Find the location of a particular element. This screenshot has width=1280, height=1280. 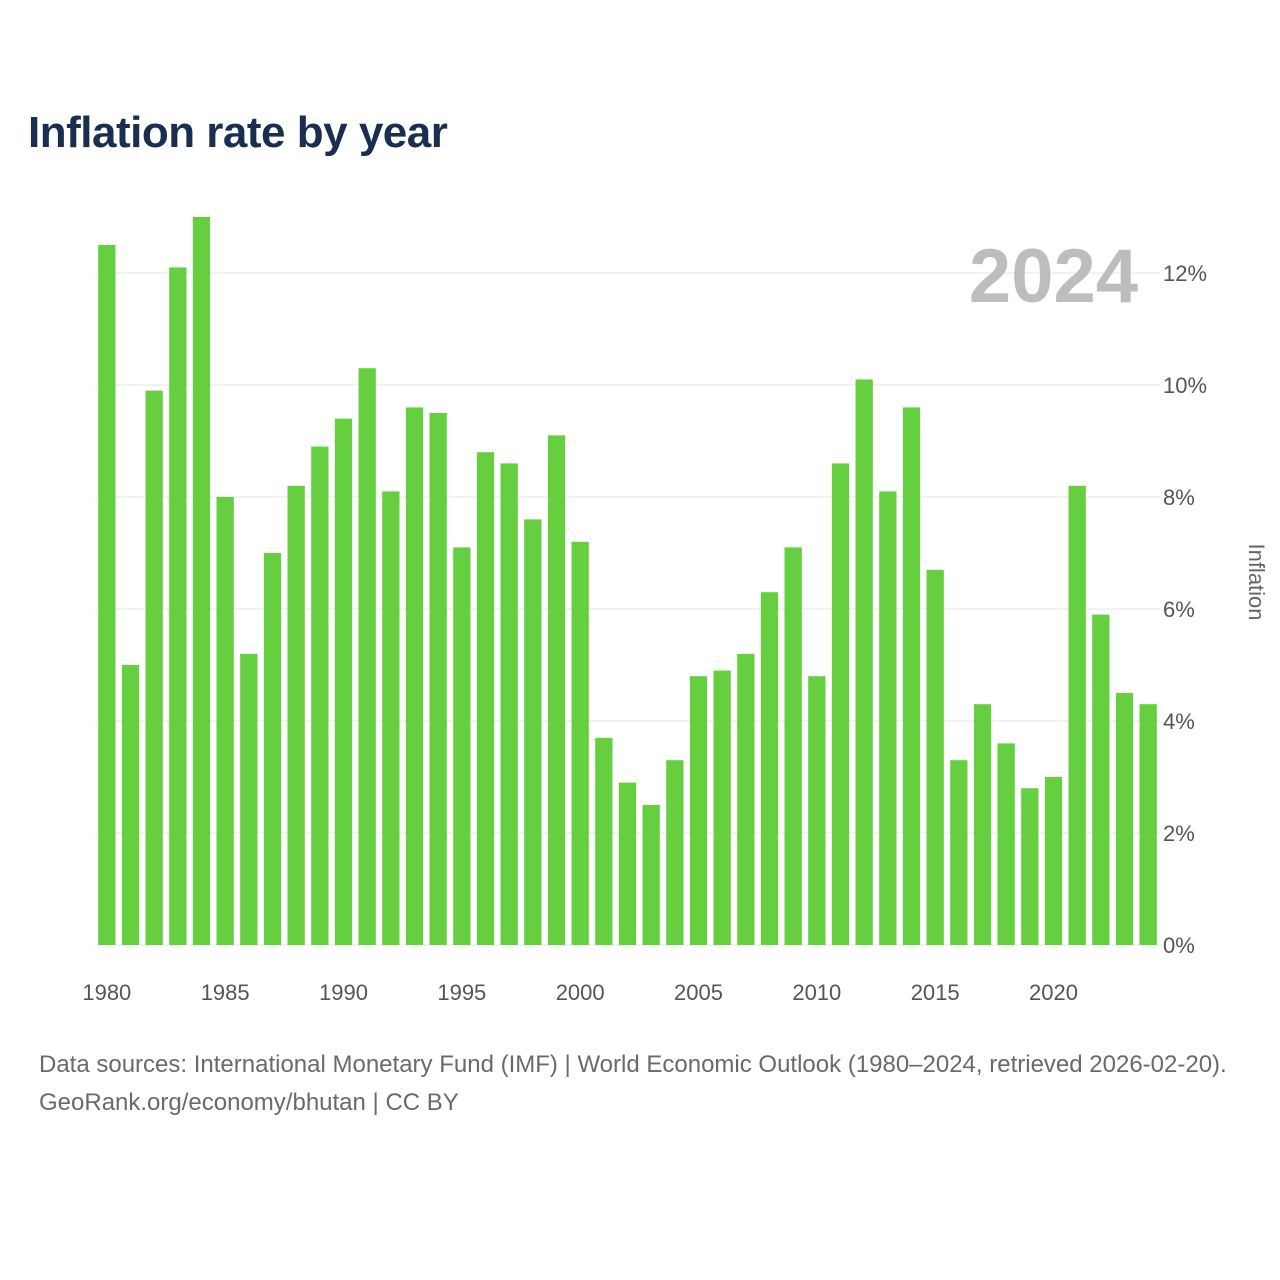

bar-2008 is located at coordinates (769, 768).